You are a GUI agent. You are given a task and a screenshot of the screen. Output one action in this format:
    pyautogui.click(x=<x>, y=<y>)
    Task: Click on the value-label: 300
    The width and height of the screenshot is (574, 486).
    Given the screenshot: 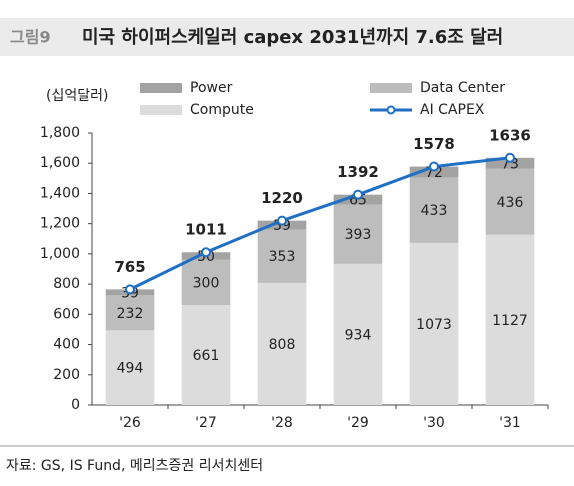 What is the action you would take?
    pyautogui.click(x=206, y=283)
    